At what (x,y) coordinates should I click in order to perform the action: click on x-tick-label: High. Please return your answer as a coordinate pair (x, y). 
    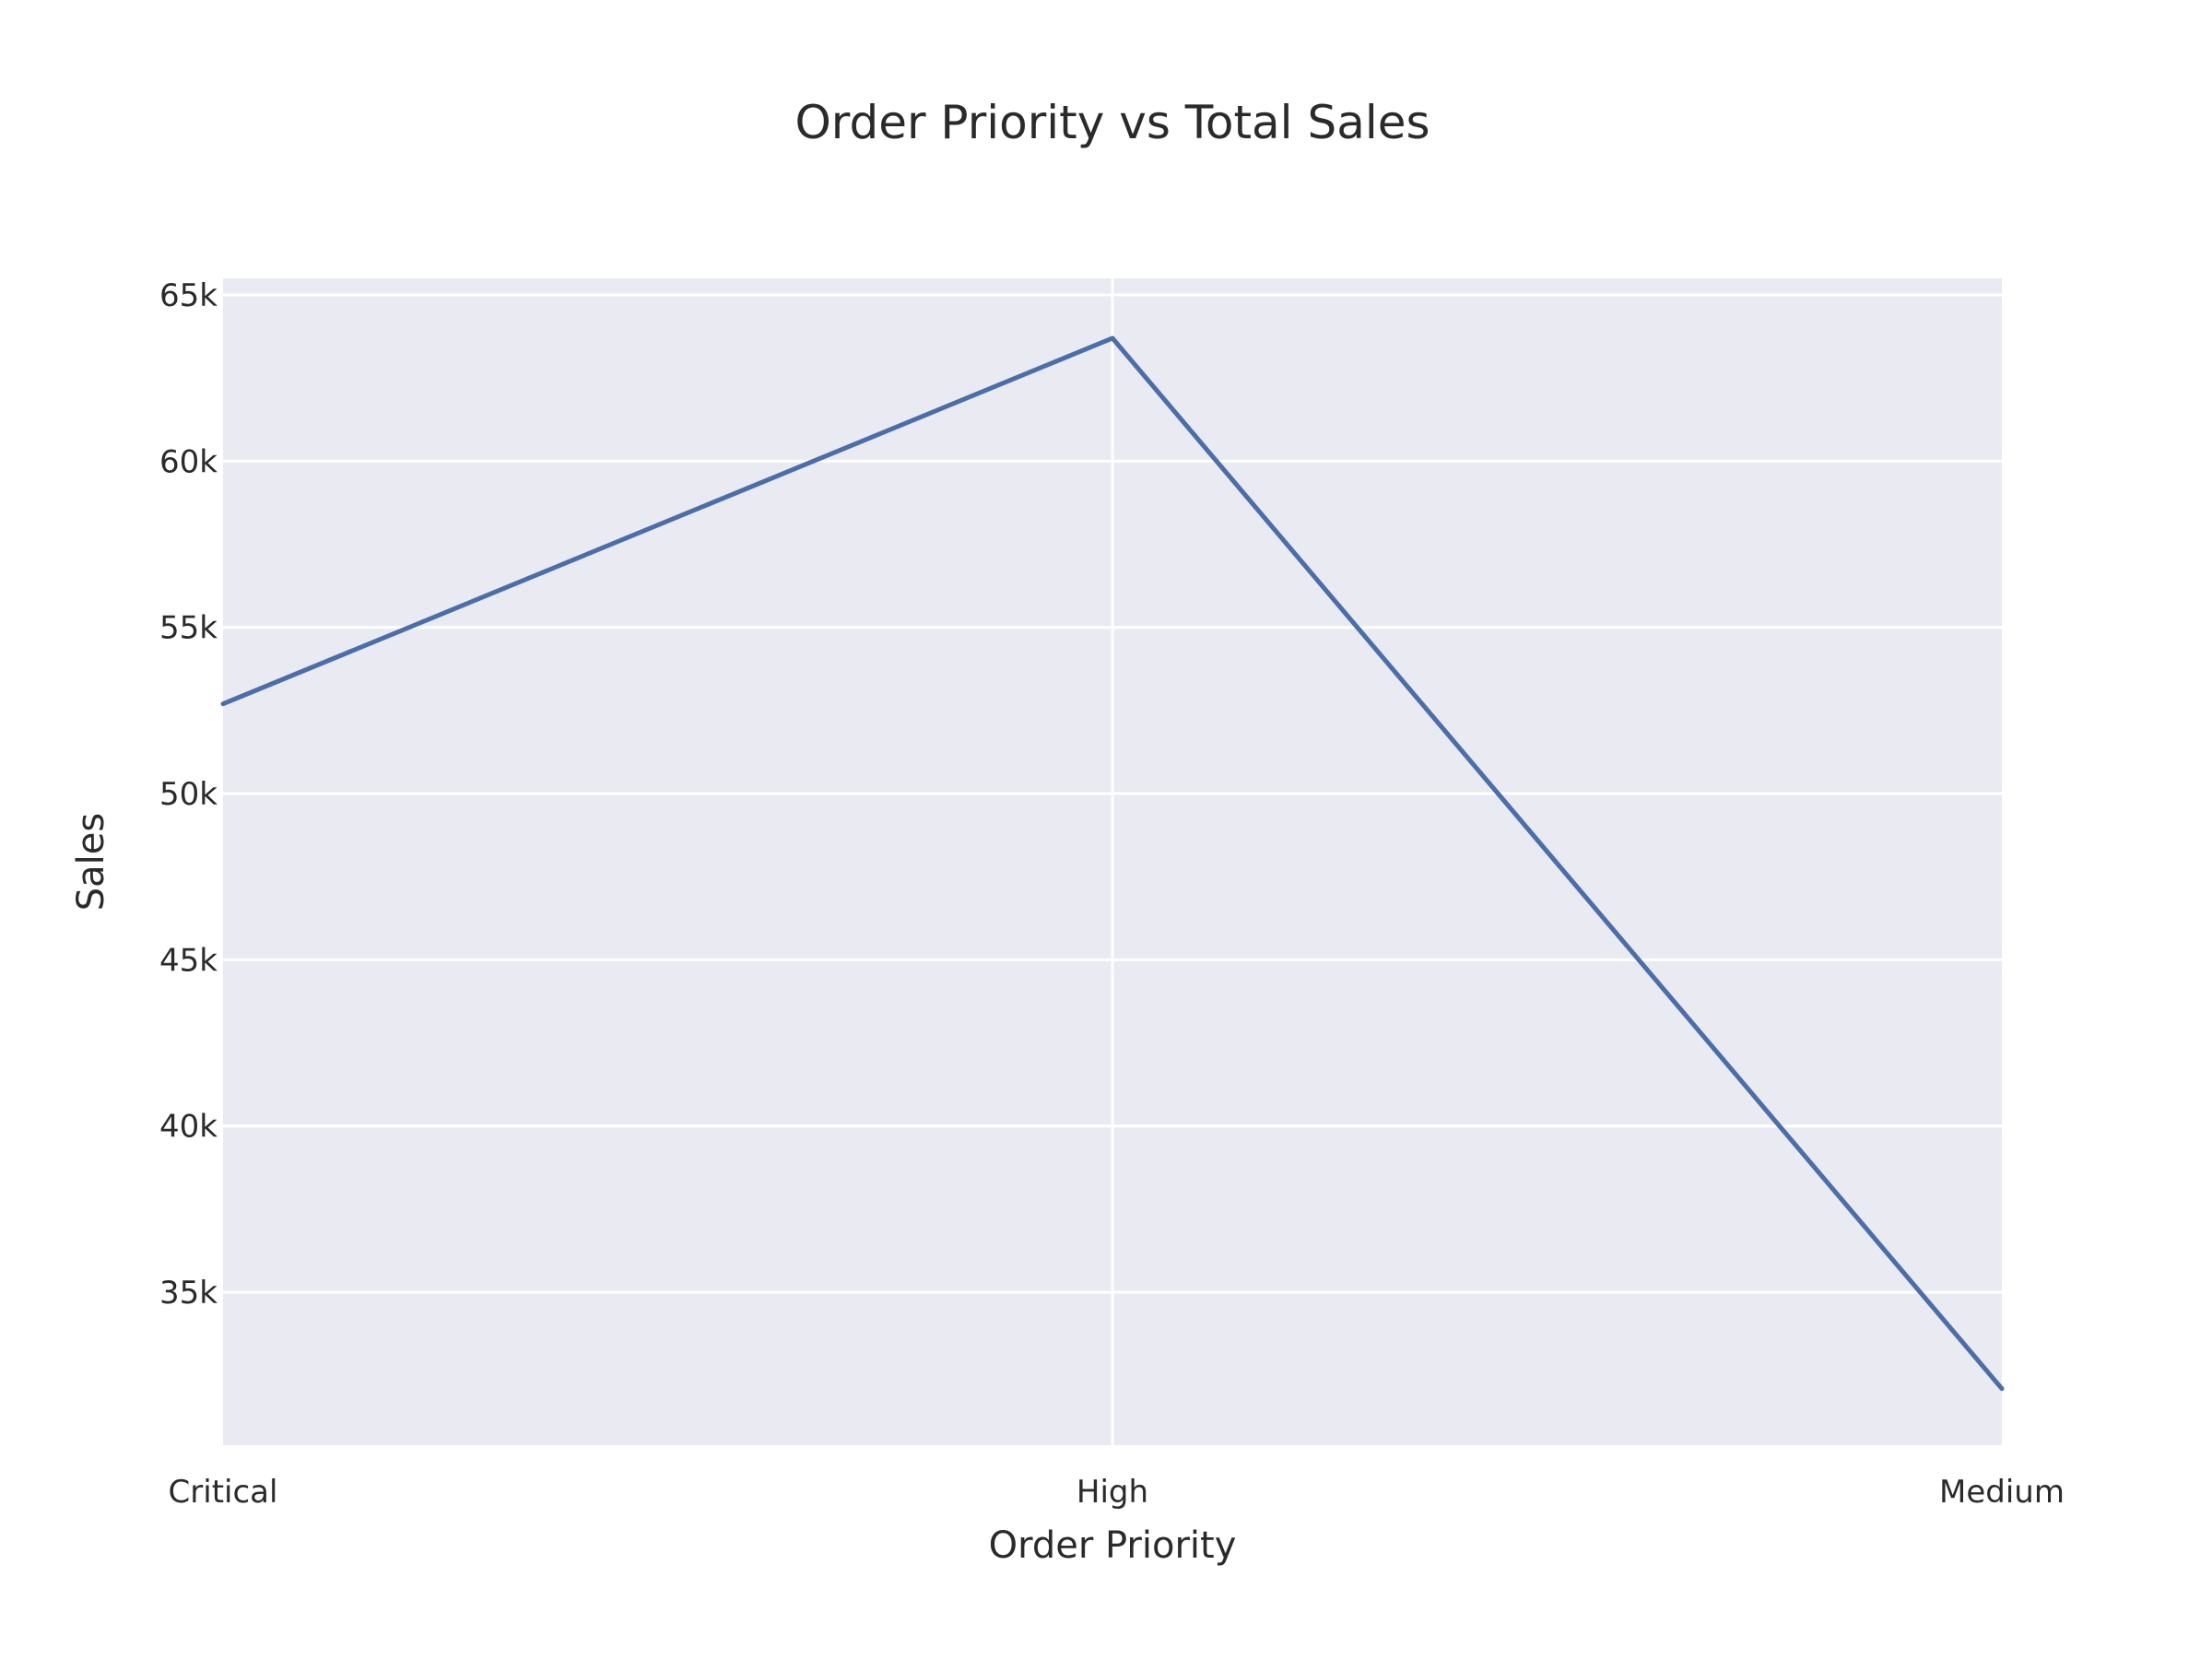
    Looking at the image, I should click on (1112, 1492).